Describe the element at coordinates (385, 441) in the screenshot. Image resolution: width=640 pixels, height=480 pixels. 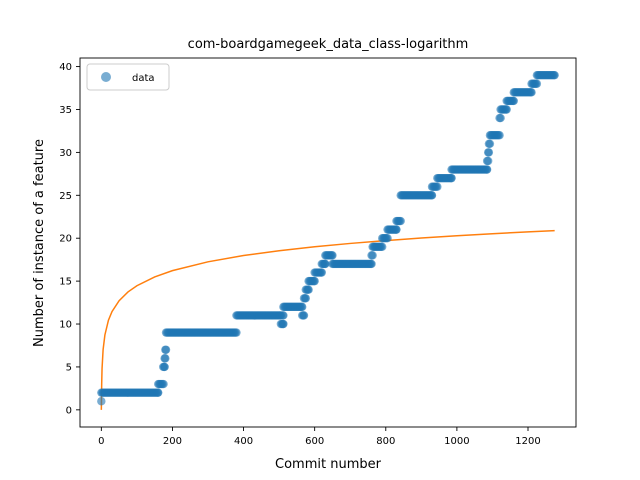
I see `x-tick-label: 800` at that location.